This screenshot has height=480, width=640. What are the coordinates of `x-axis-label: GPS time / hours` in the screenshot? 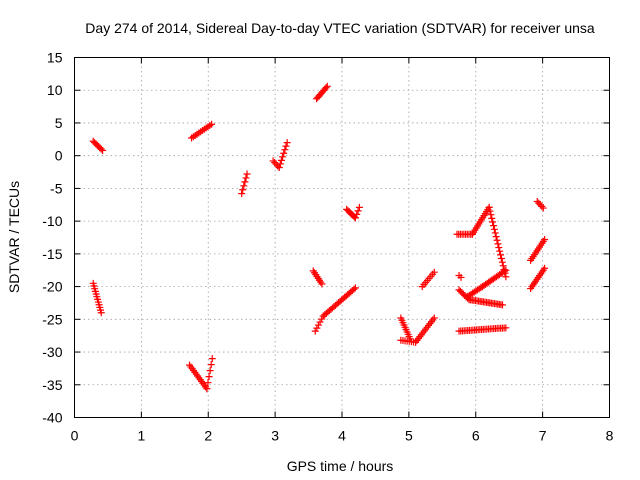 It's located at (340, 466).